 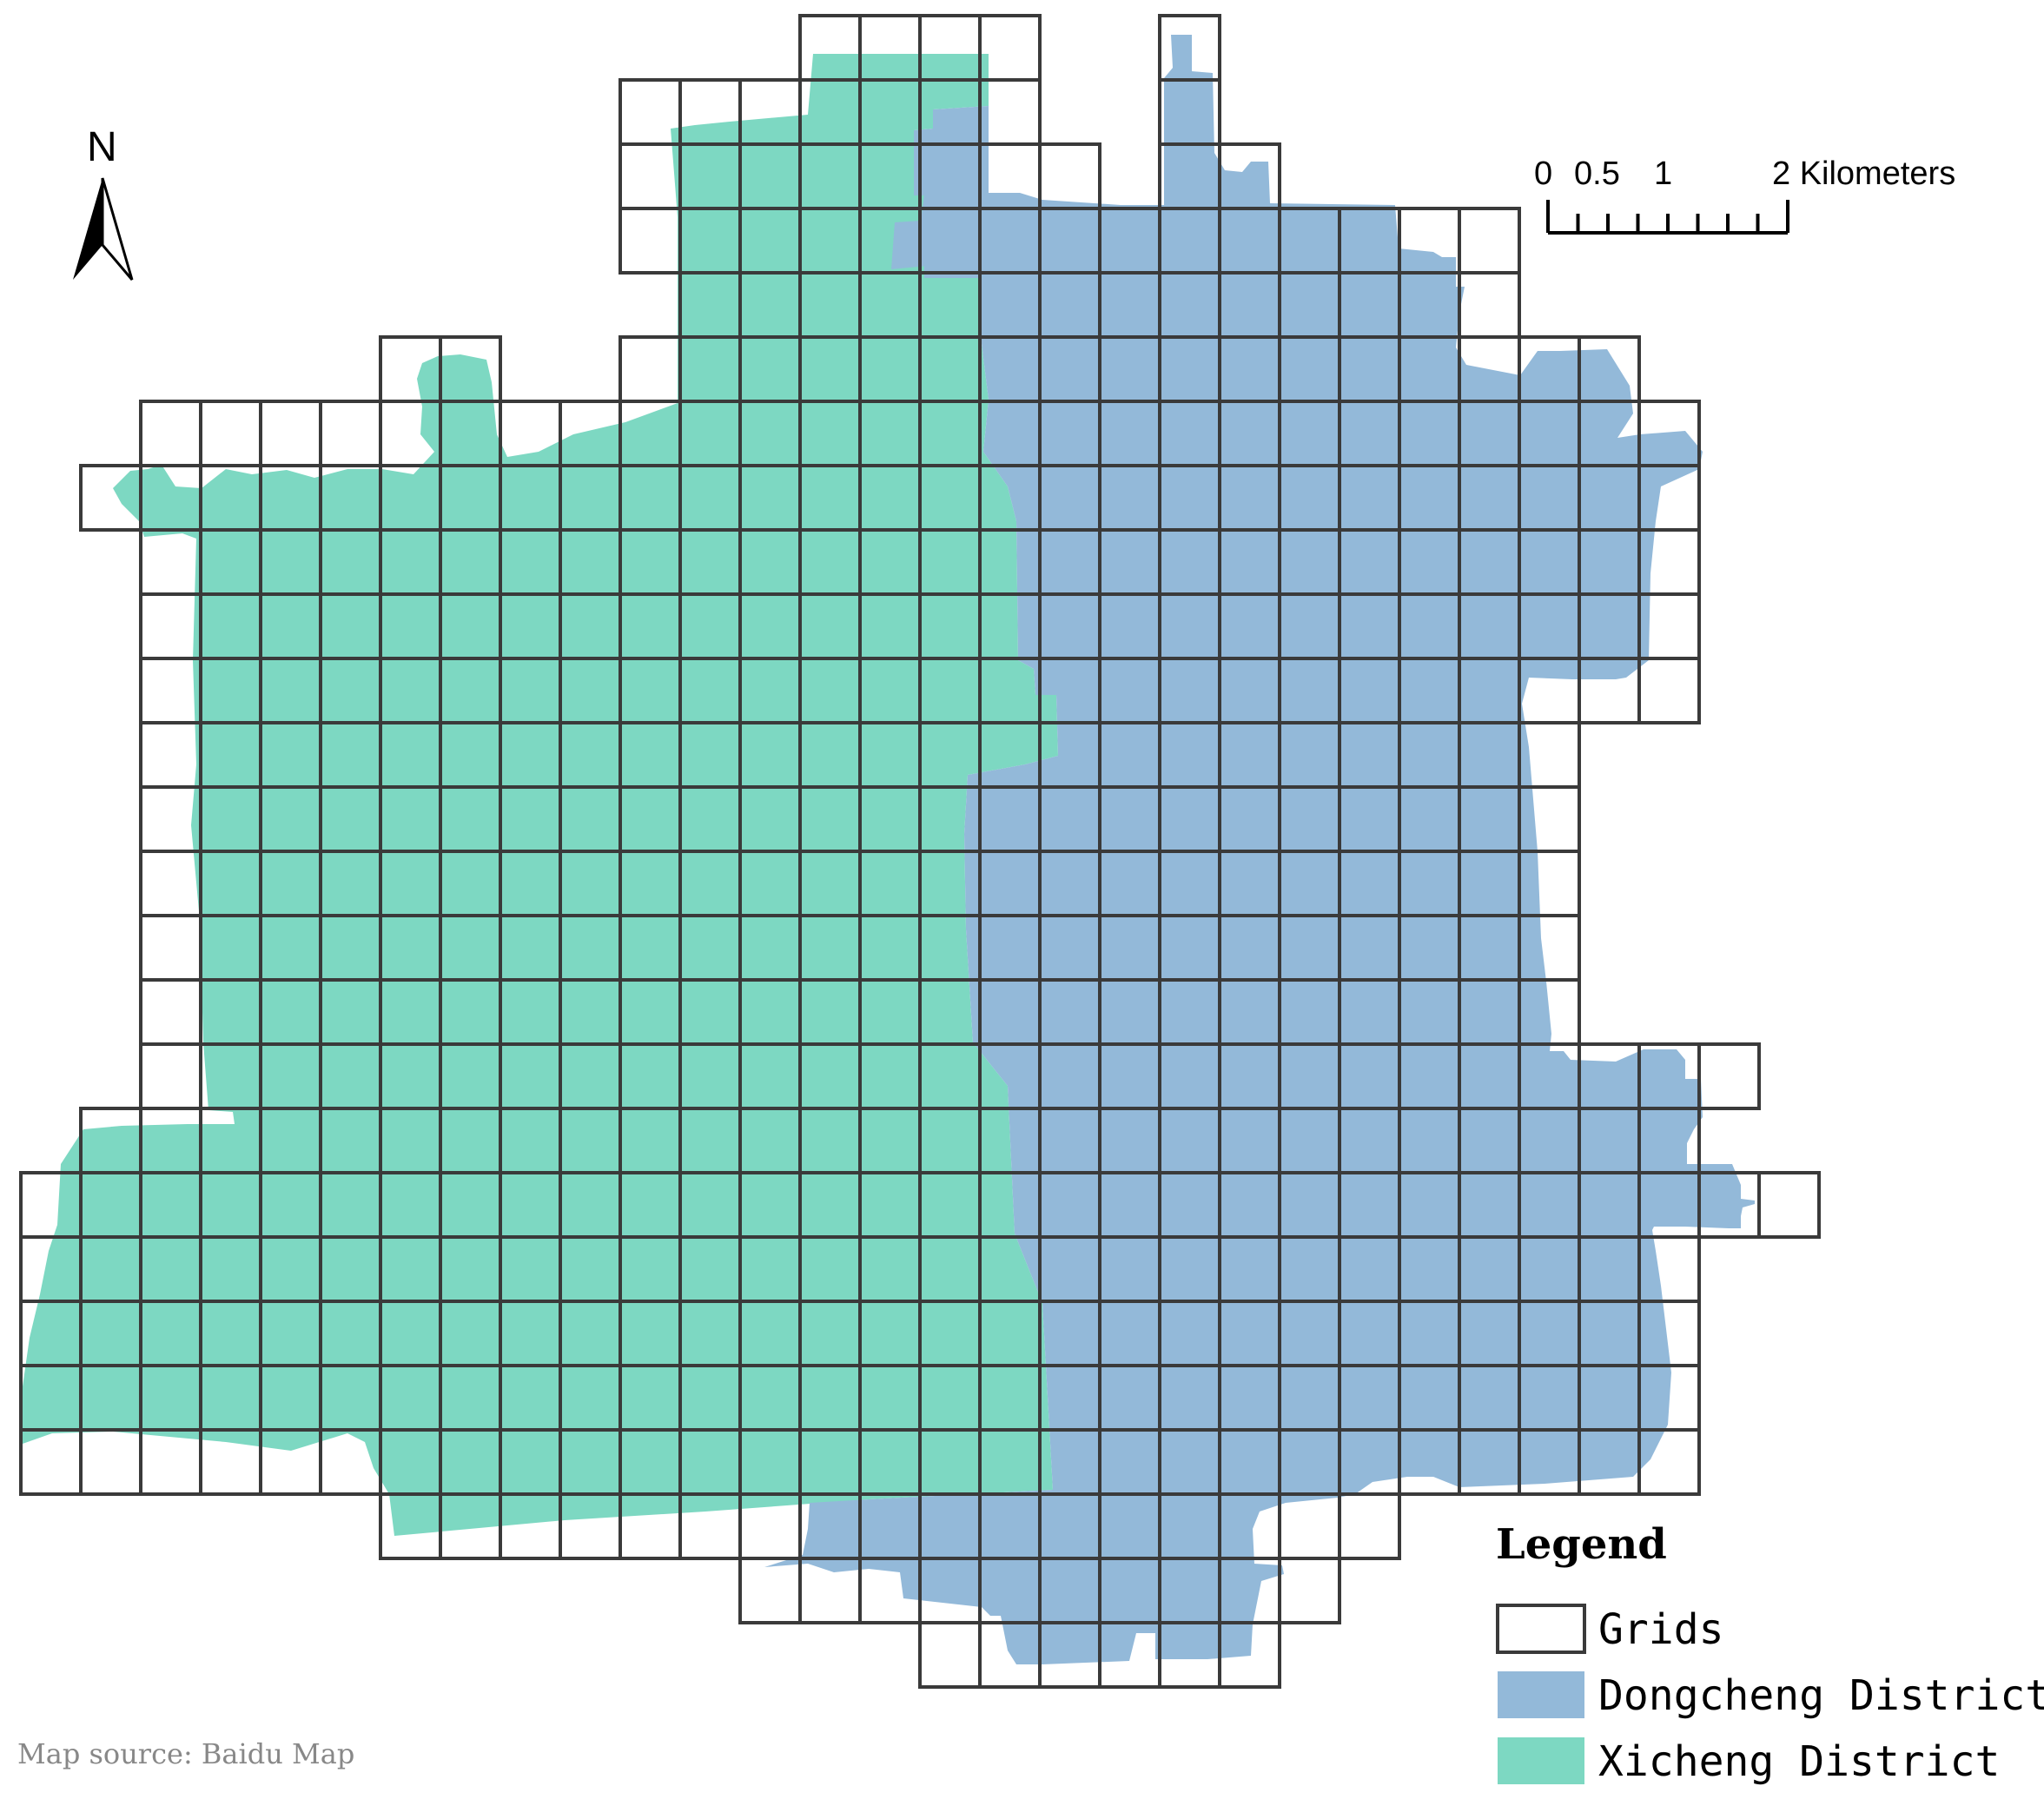 I want to click on legend-swatch-dongcheng, so click(x=1541, y=1695).